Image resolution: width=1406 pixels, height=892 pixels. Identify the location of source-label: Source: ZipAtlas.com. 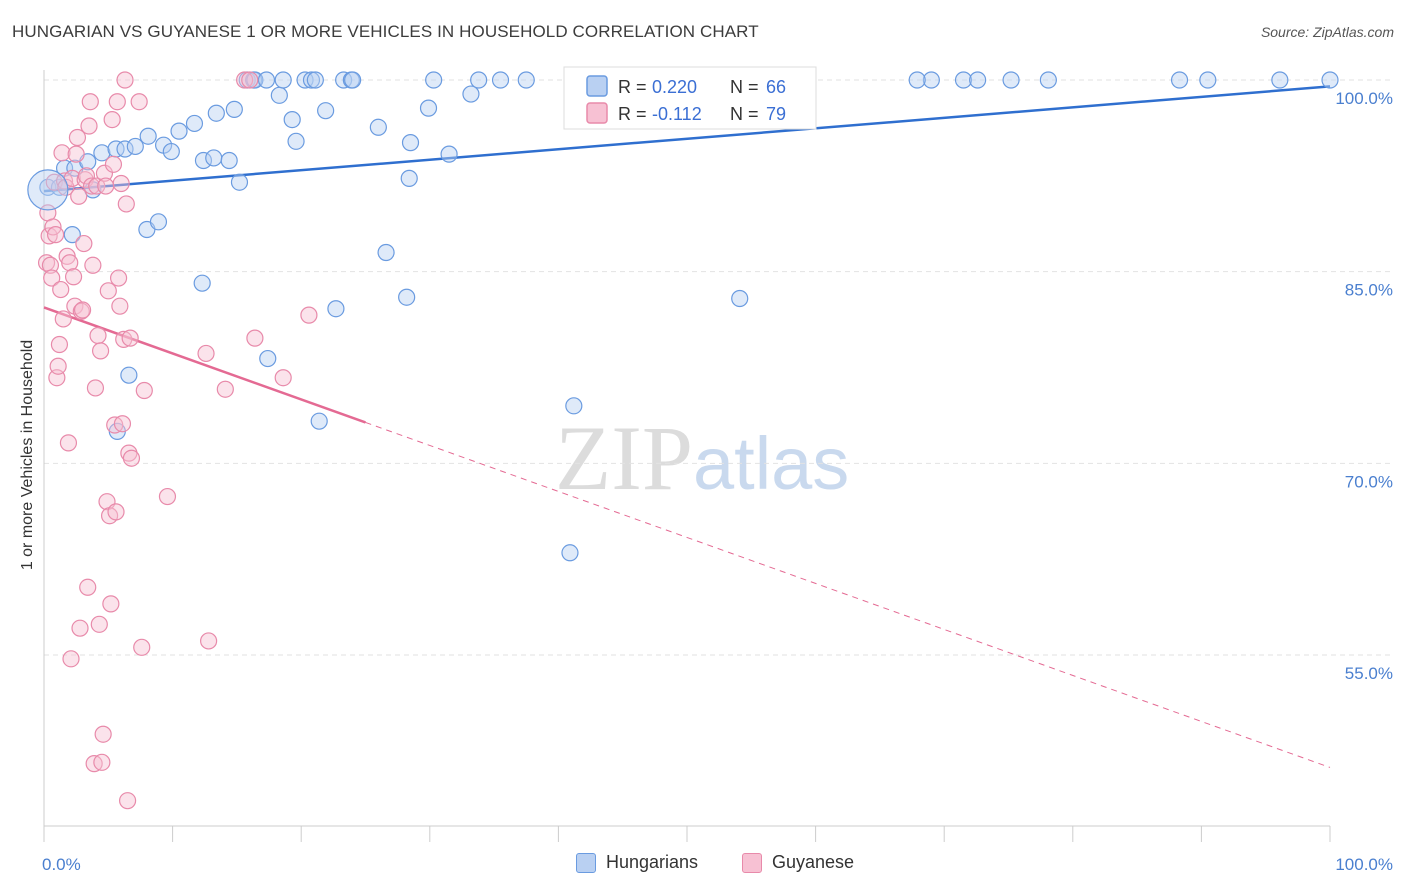
(1327, 32).